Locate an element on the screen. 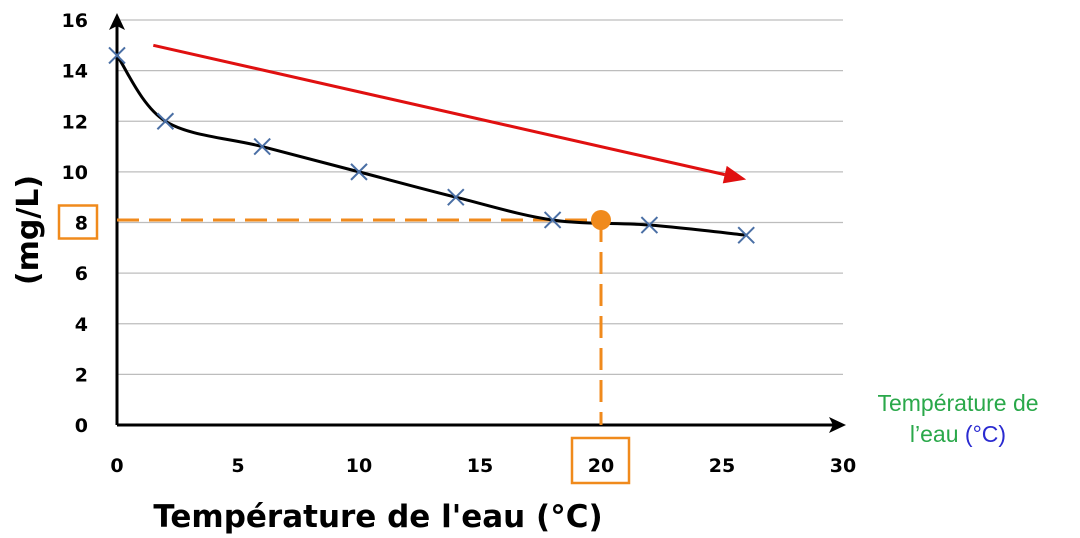 The image size is (1080, 538). y-tick-label: 0 is located at coordinates (81, 426).